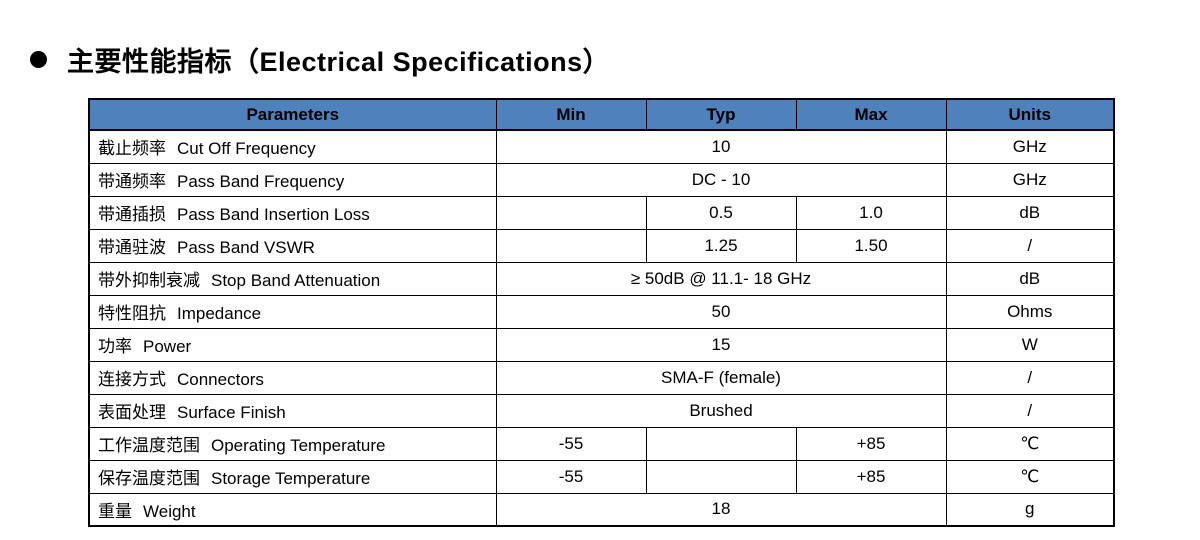  Describe the element at coordinates (167, 346) in the screenshot. I see `parameter-name-en: Power` at that location.